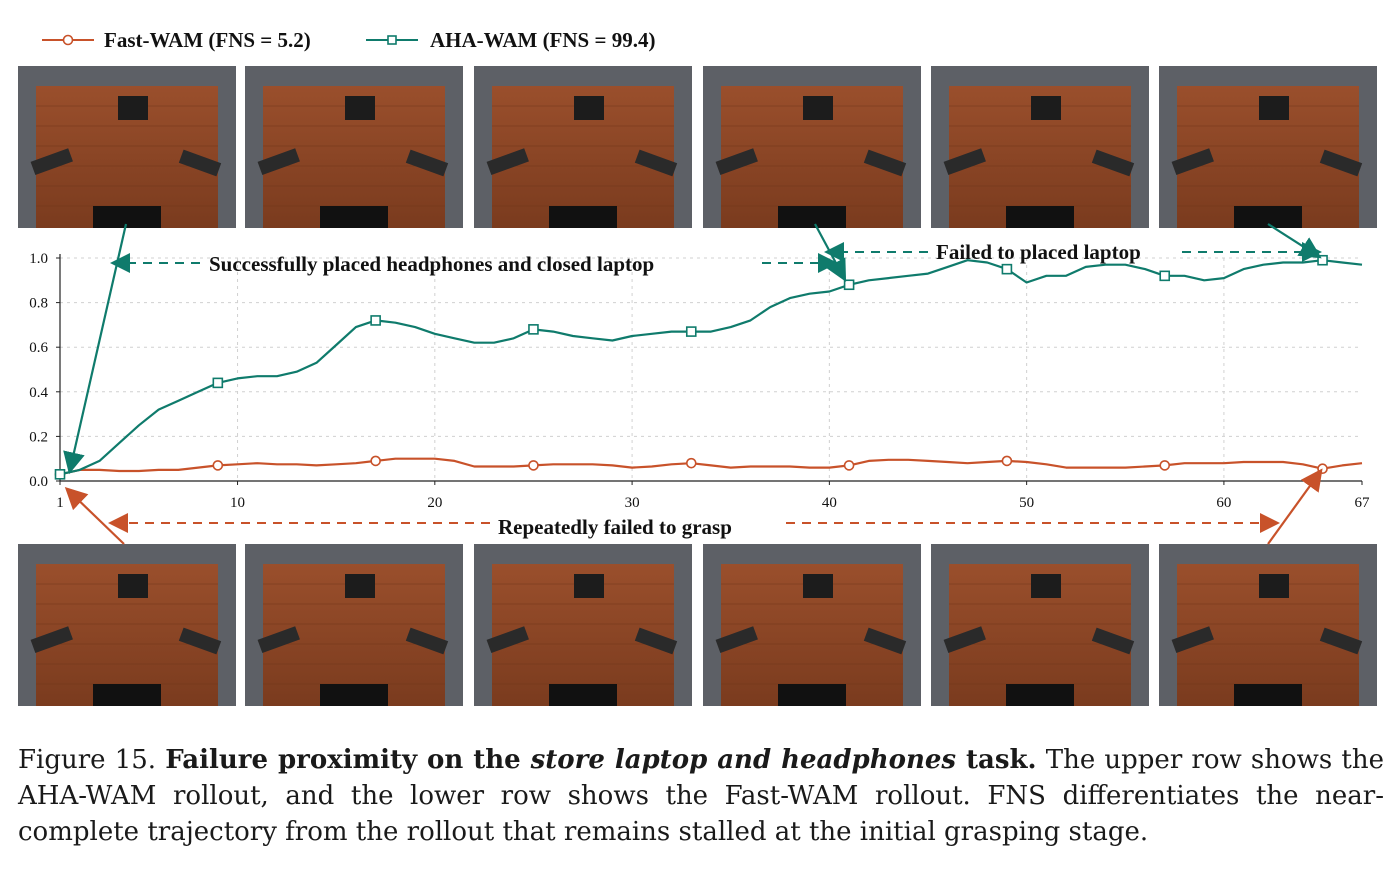  What do you see at coordinates (615, 527) in the screenshot?
I see `annotation-failed-grasp: Repeatedly failed to grasp` at bounding box center [615, 527].